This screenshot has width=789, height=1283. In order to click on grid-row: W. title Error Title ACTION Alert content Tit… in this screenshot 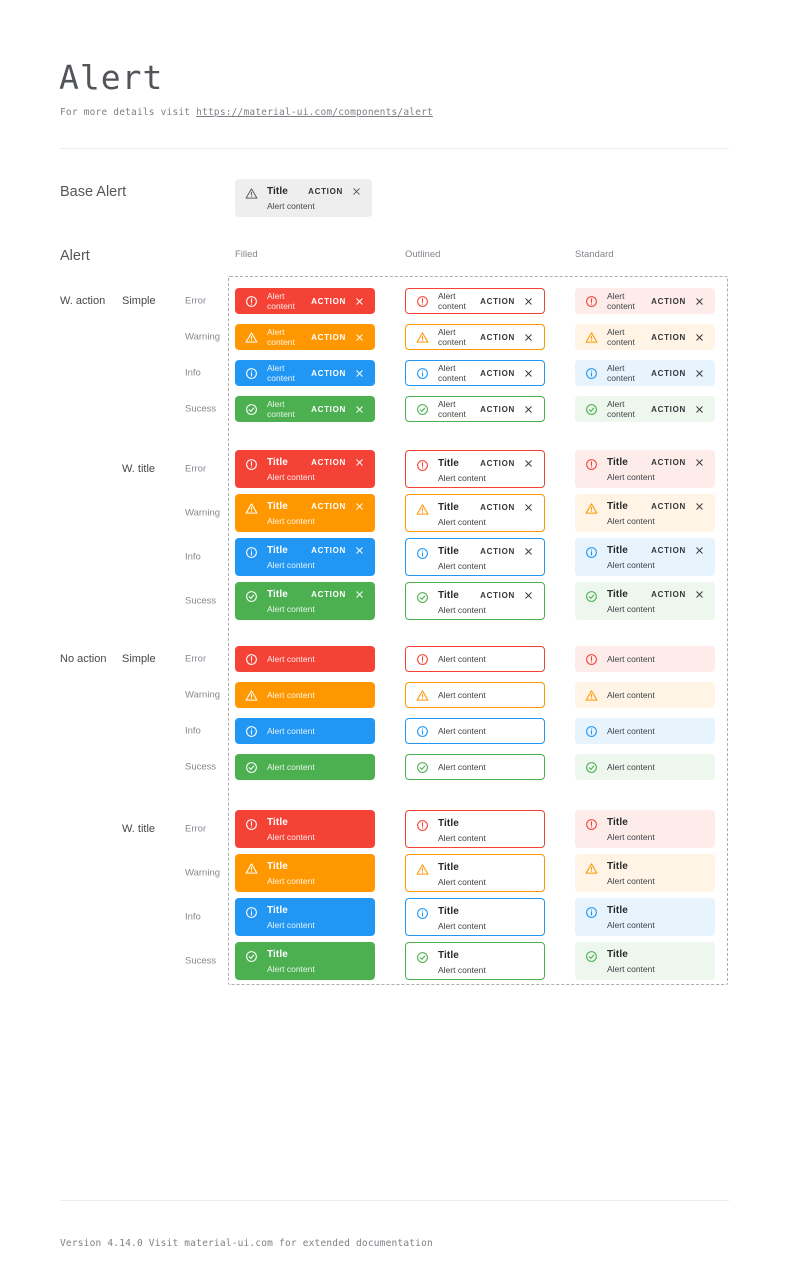, I will do `click(394, 469)`.